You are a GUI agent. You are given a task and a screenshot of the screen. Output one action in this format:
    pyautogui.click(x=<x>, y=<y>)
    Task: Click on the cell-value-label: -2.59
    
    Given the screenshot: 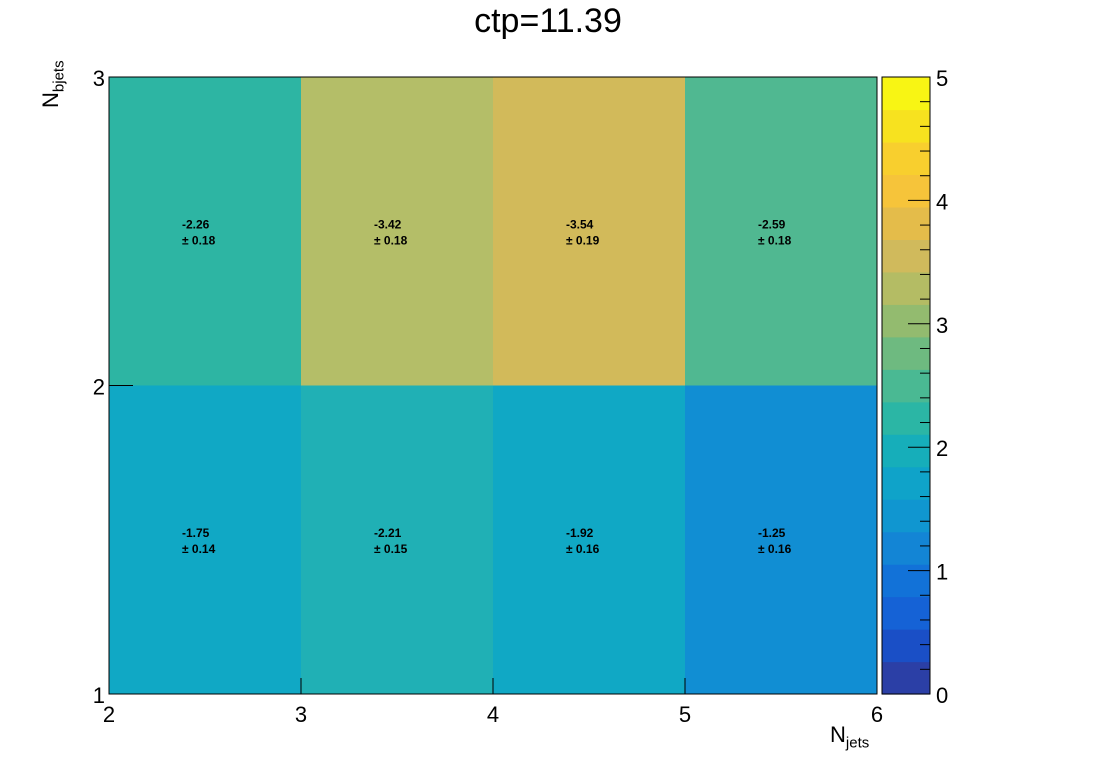 What is the action you would take?
    pyautogui.click(x=772, y=224)
    